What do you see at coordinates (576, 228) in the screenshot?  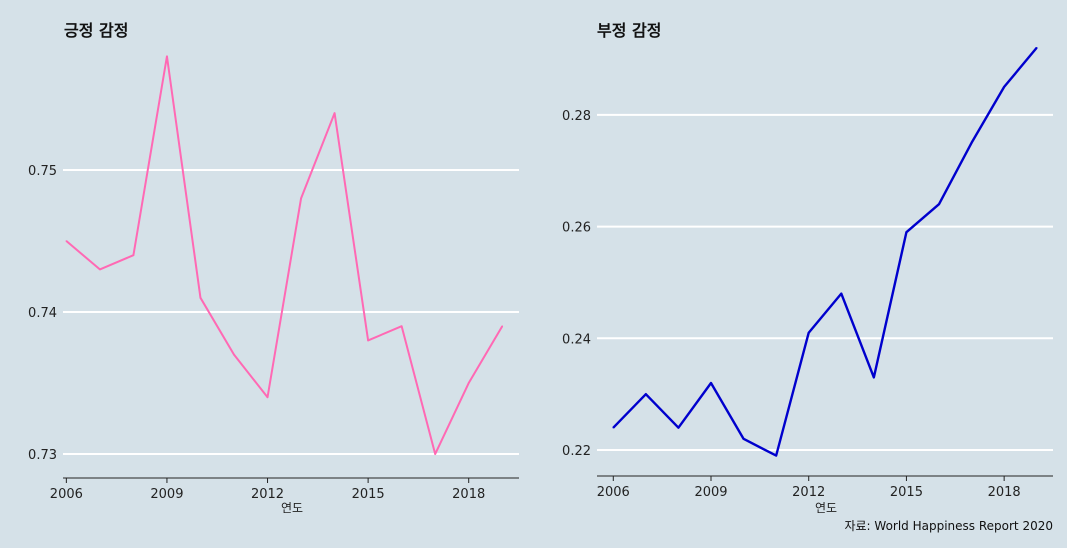 I see `y-tick-label: 0.26` at bounding box center [576, 228].